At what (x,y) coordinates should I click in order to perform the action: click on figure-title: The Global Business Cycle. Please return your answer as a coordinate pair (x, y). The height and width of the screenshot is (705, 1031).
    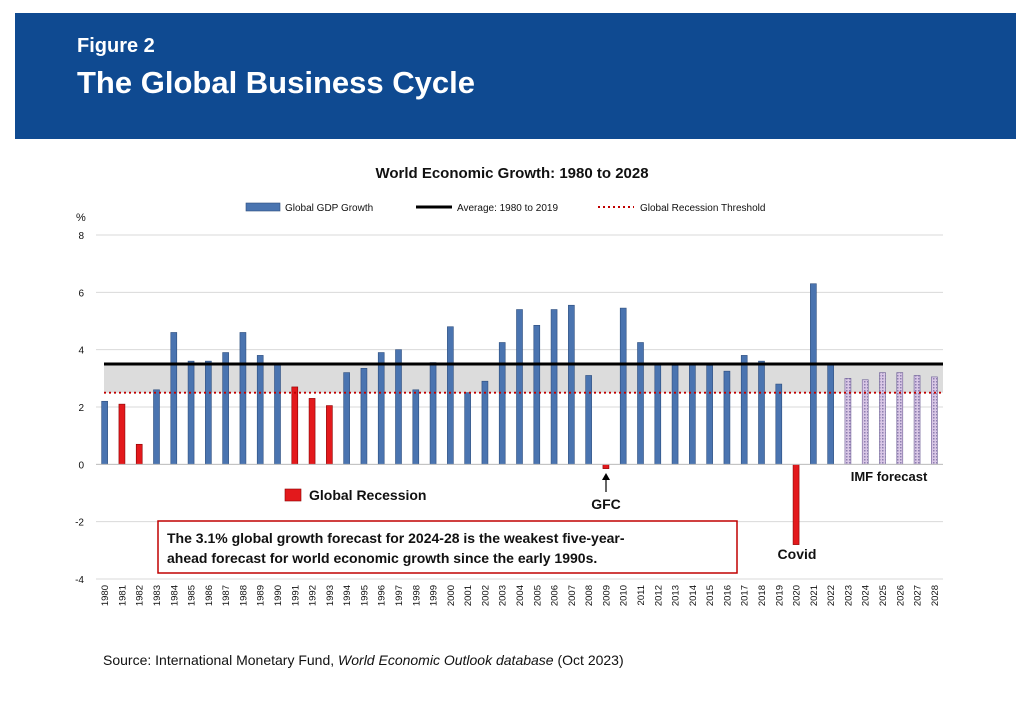
    Looking at the image, I should click on (276, 82).